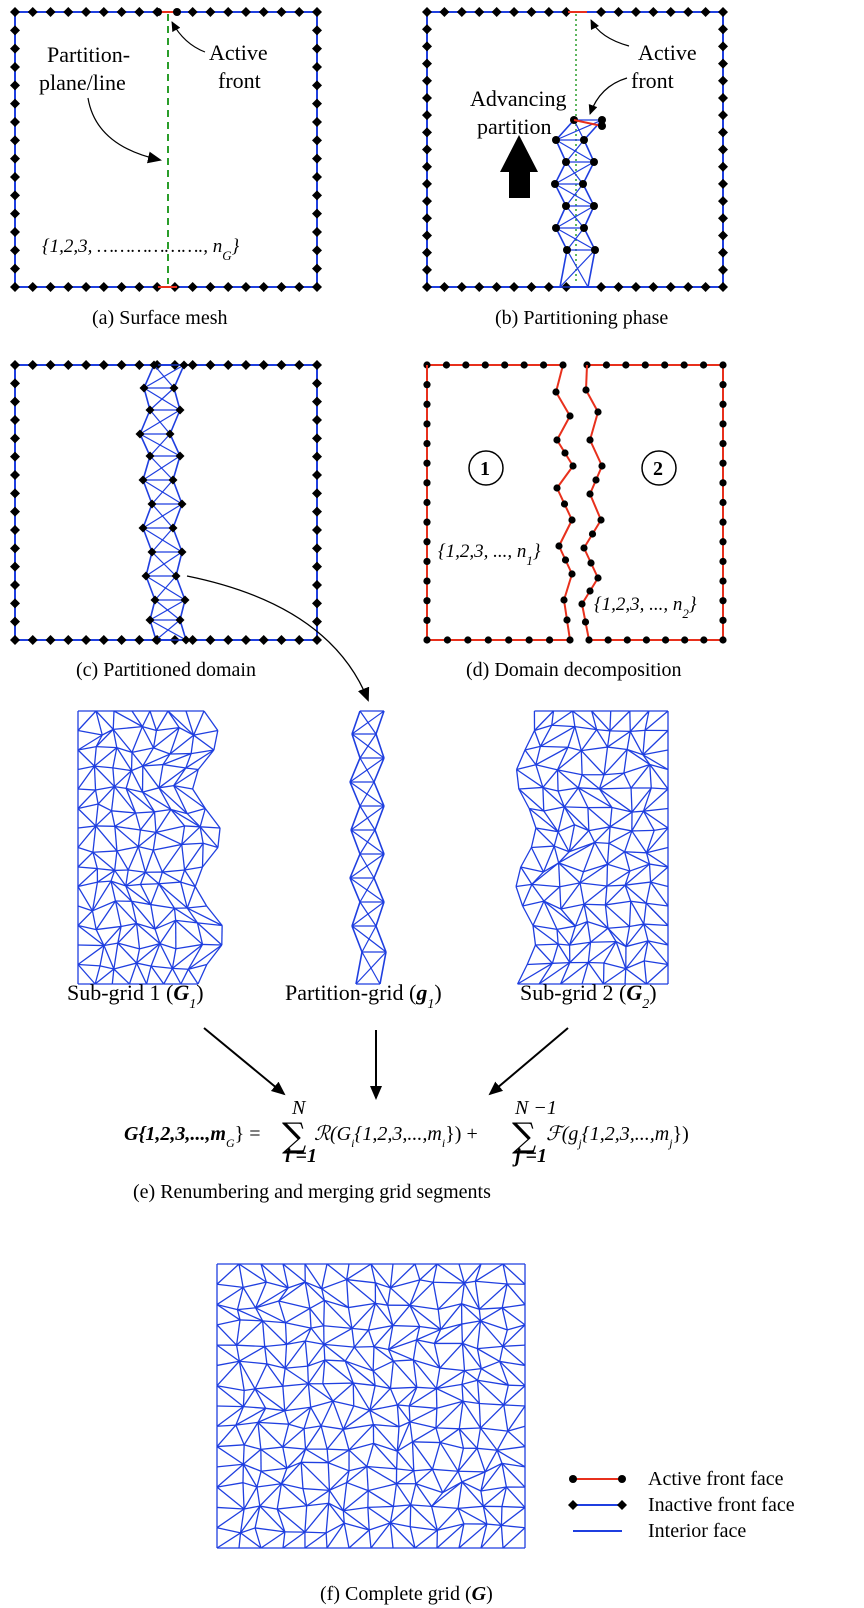 The image size is (864, 1608). I want to click on strip-edge, so click(177, 516).